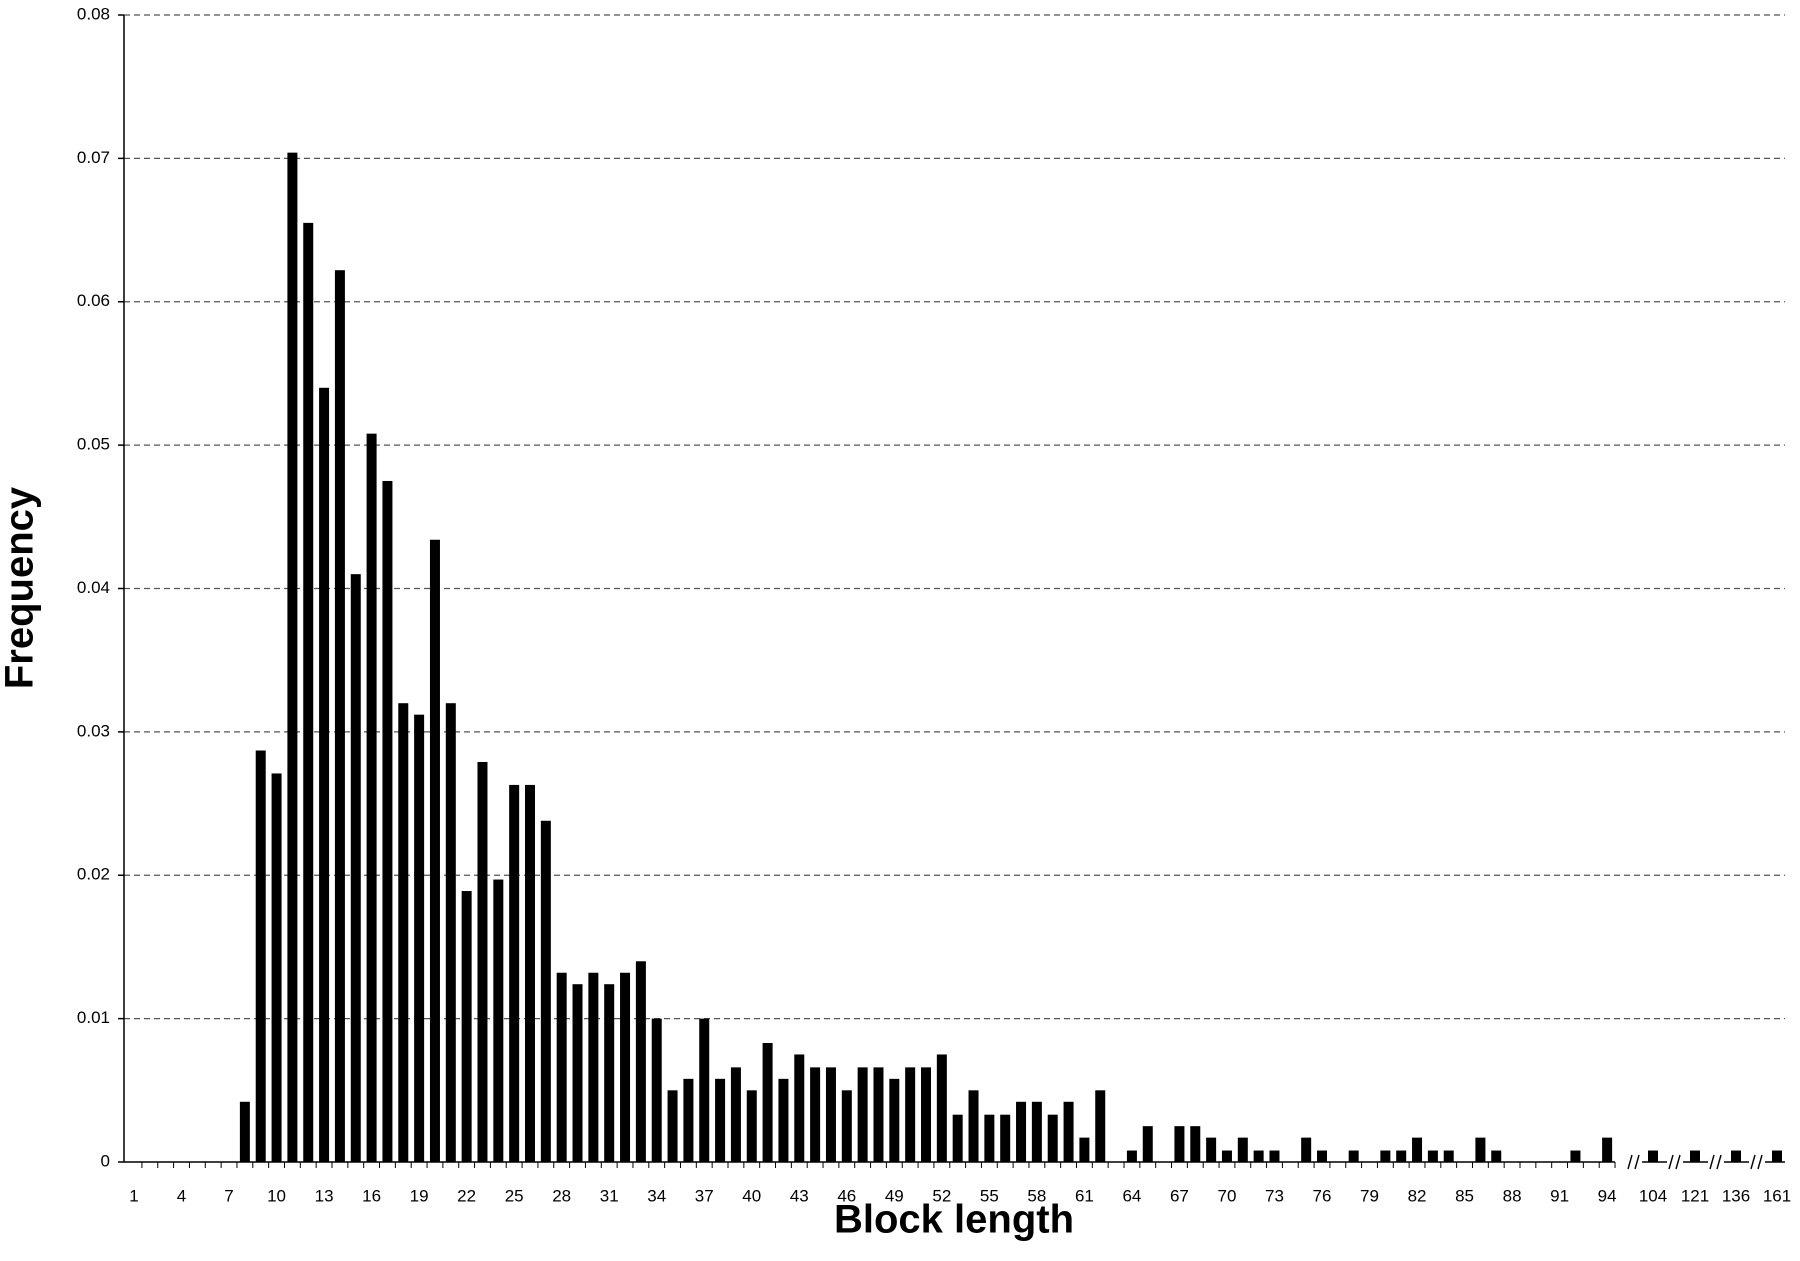 The width and height of the screenshot is (1800, 1261). What do you see at coordinates (704, 1195) in the screenshot?
I see `x-tick-label: 37` at bounding box center [704, 1195].